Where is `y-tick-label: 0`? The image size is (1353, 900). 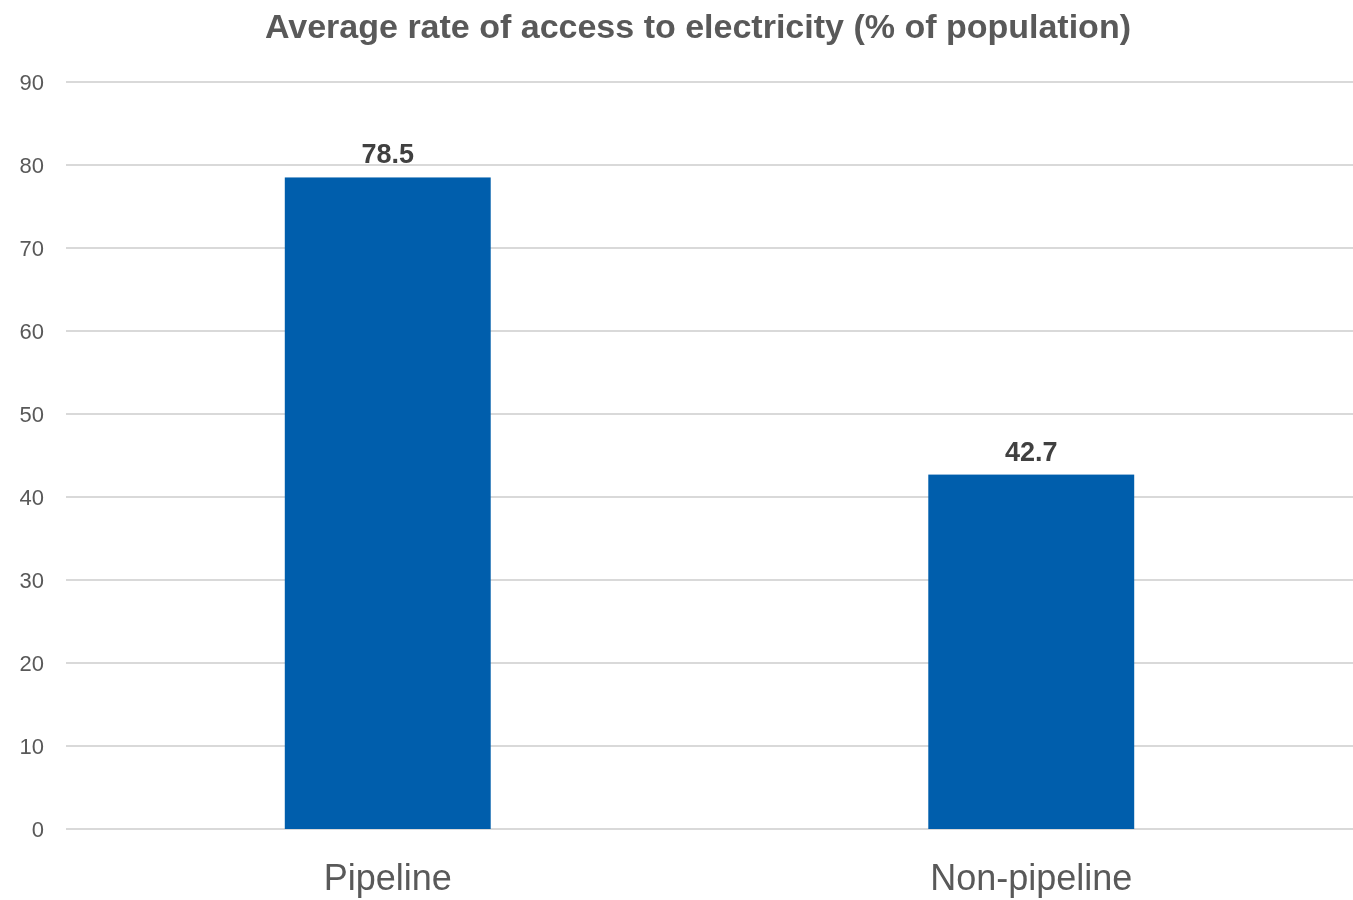 y-tick-label: 0 is located at coordinates (37, 829).